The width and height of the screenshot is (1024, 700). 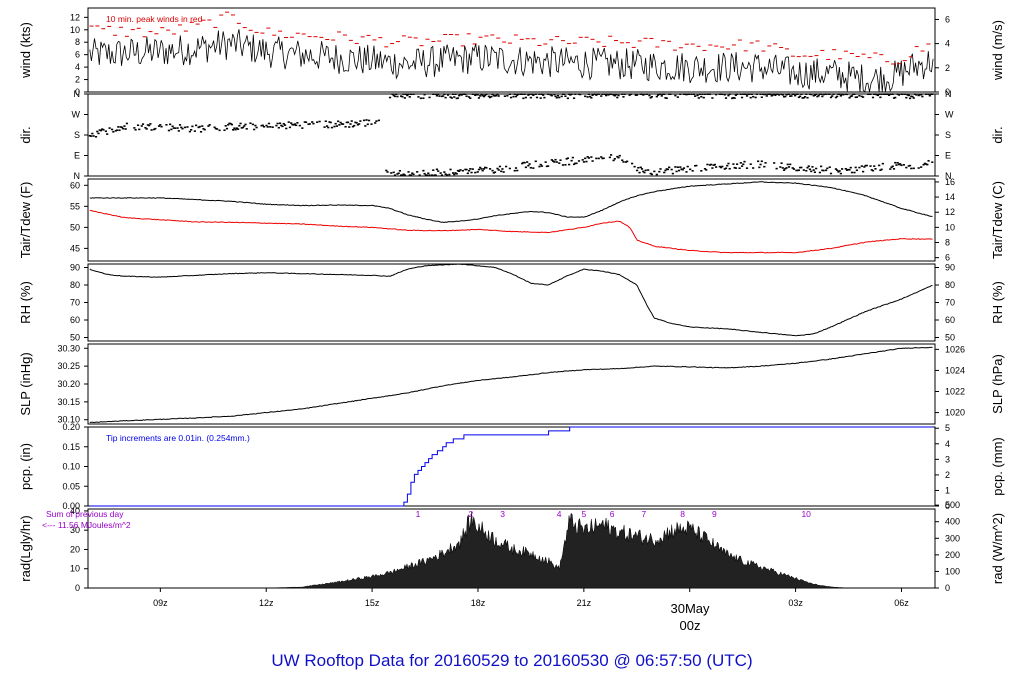 I want to click on left-tick-label: 30.25, so click(x=68, y=366).